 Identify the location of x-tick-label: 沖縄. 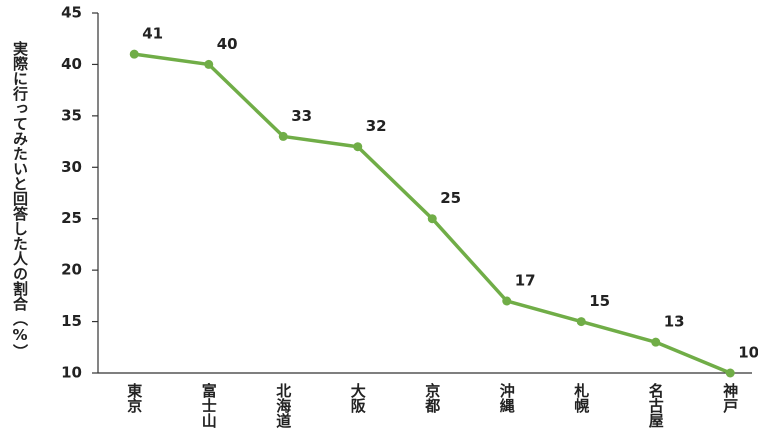
(507, 398).